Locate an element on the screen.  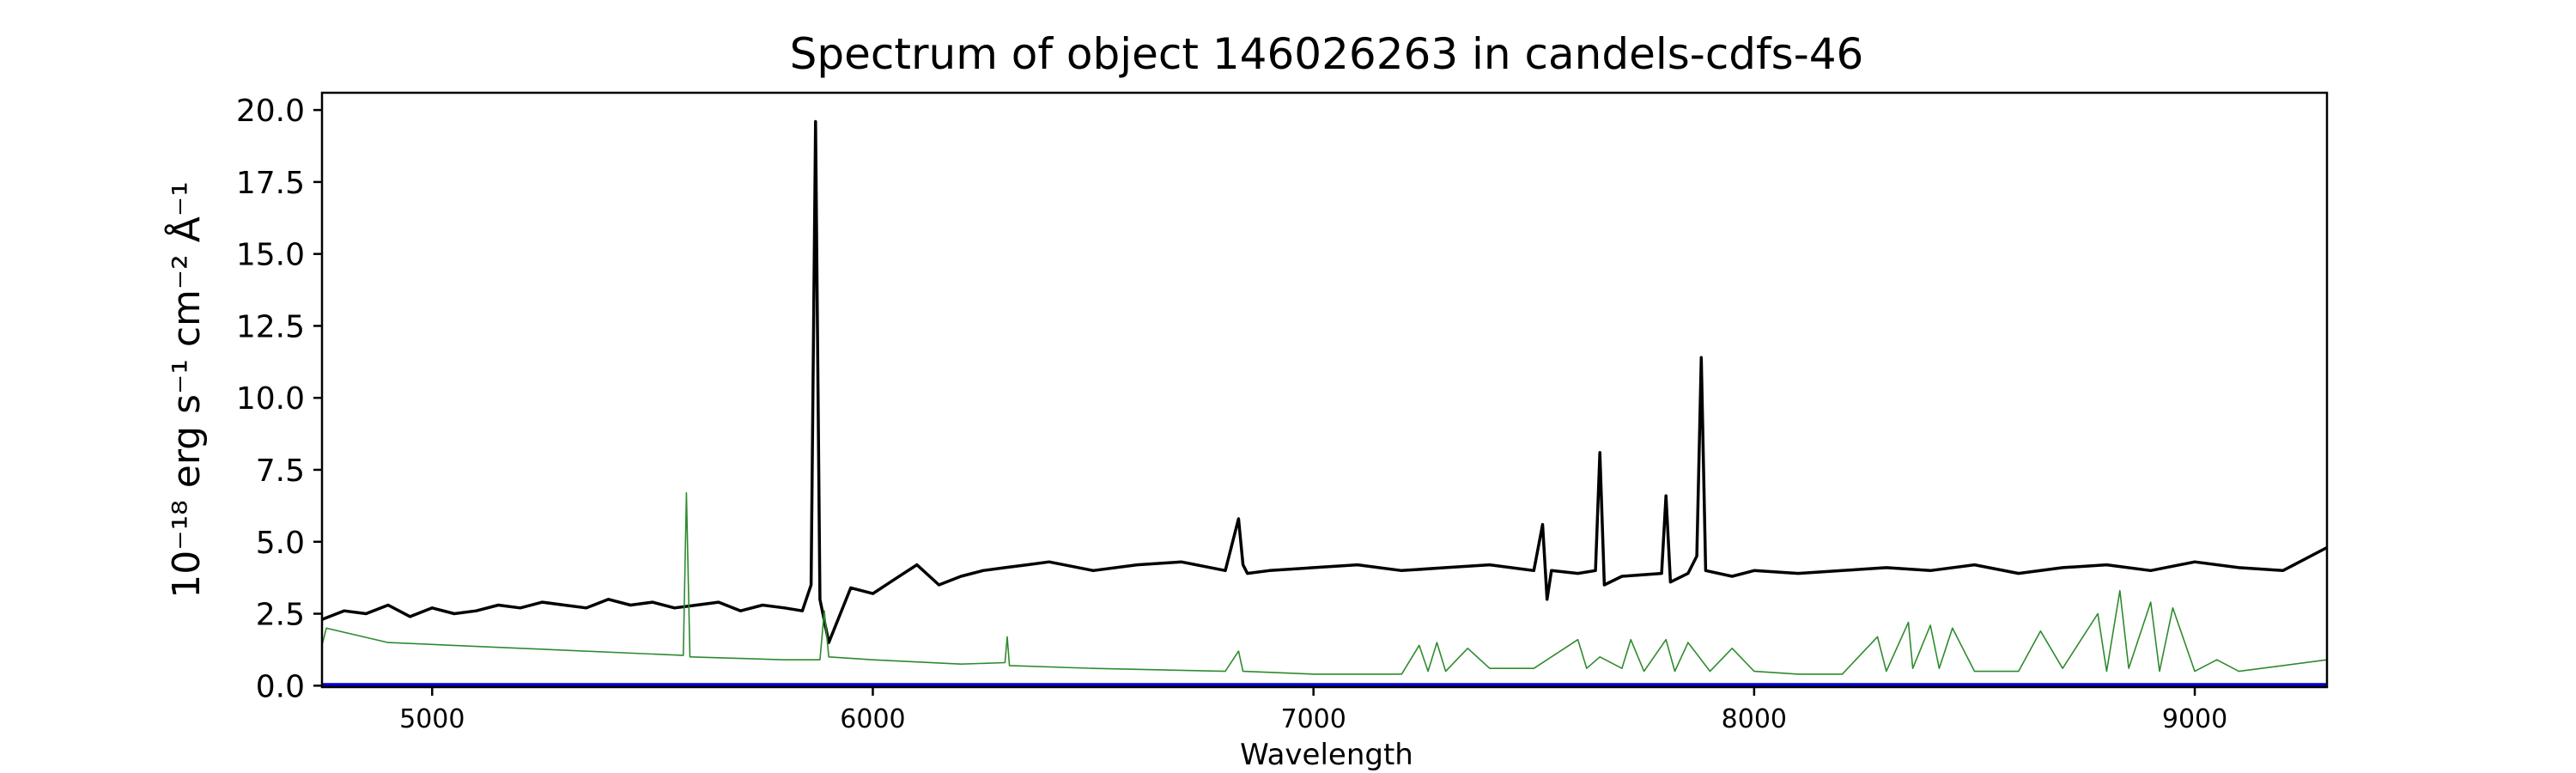
y-axis-label: 10⁻¹⁸ erg s⁻¹ cm⁻² Å⁻¹ is located at coordinates (186, 389).